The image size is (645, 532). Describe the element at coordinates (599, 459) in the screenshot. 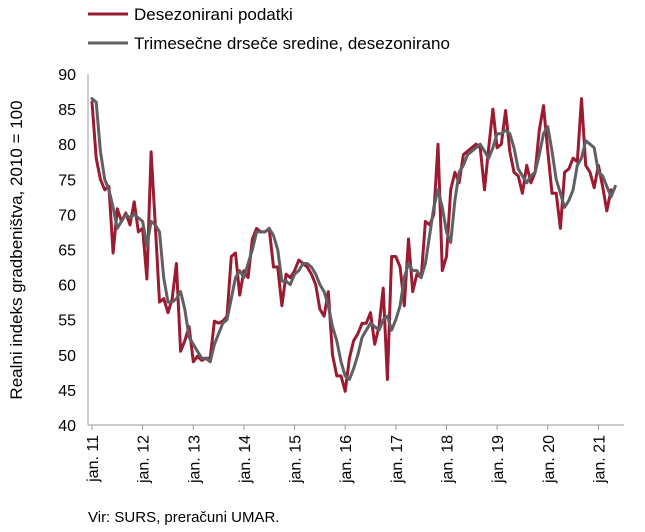

I see `x-tick-label: jan. 21` at that location.